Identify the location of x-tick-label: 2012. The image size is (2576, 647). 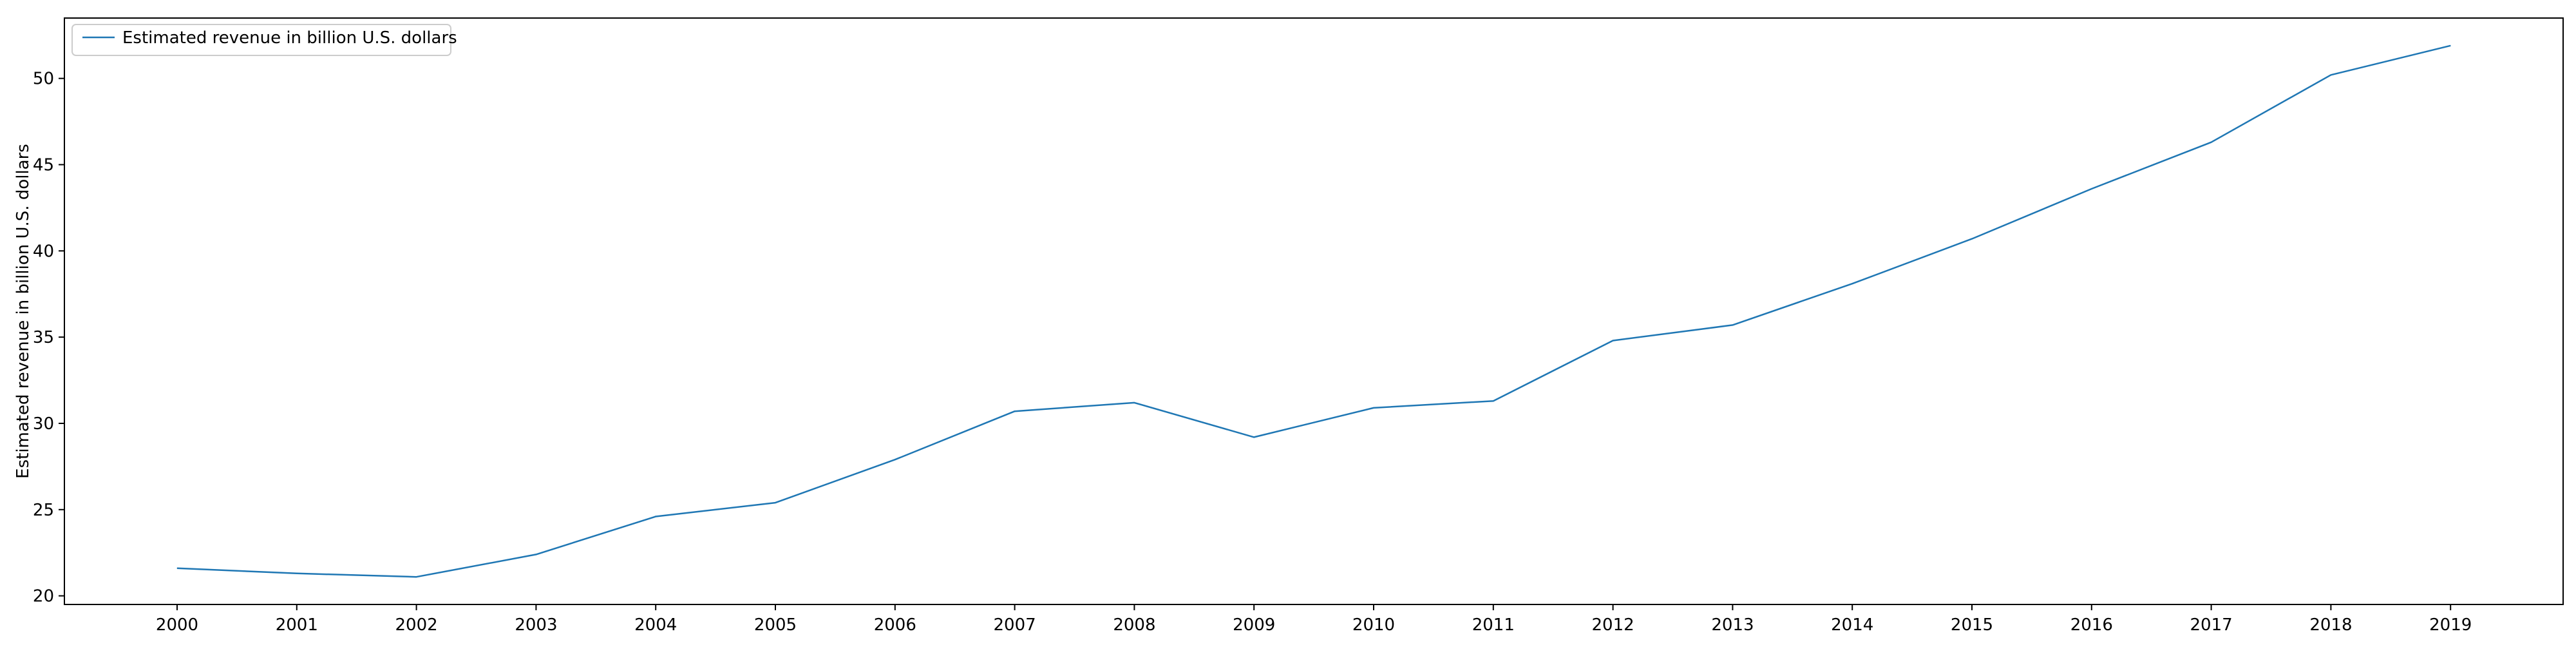
(1613, 625).